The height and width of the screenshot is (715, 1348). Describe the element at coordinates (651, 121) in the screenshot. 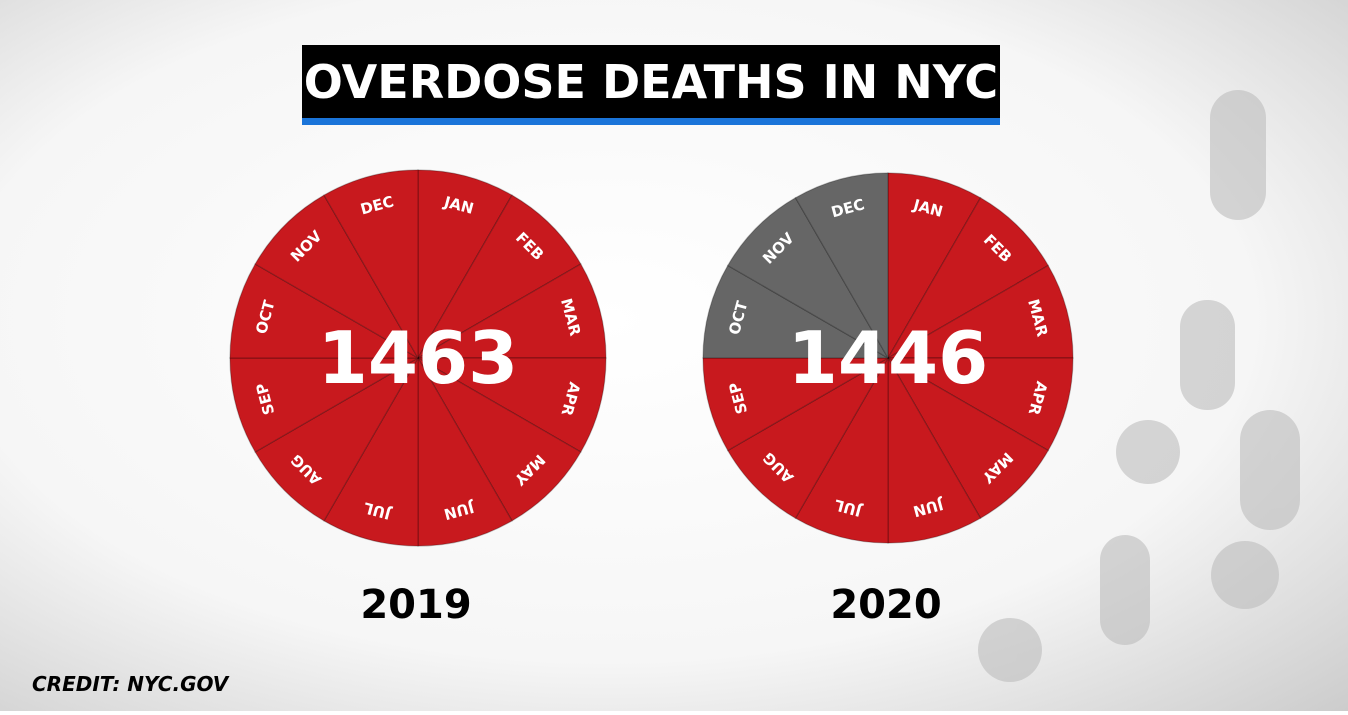

I see `title-bar` at that location.